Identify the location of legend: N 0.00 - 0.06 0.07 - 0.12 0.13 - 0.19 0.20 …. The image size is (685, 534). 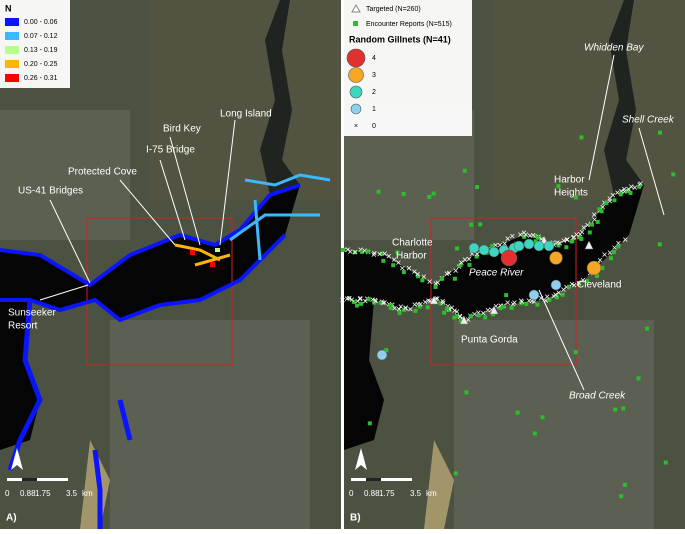
(35, 44).